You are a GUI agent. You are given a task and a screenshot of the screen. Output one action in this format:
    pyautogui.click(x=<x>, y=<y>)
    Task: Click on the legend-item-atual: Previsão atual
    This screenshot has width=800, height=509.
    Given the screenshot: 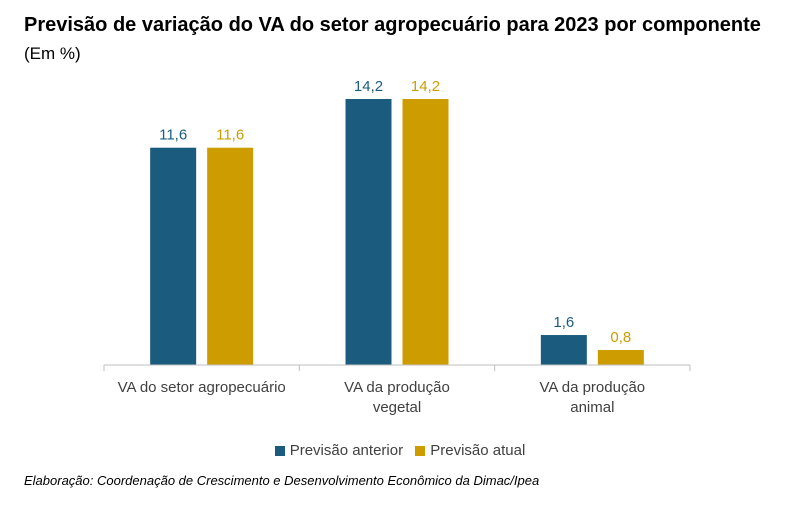 What is the action you would take?
    pyautogui.click(x=470, y=450)
    